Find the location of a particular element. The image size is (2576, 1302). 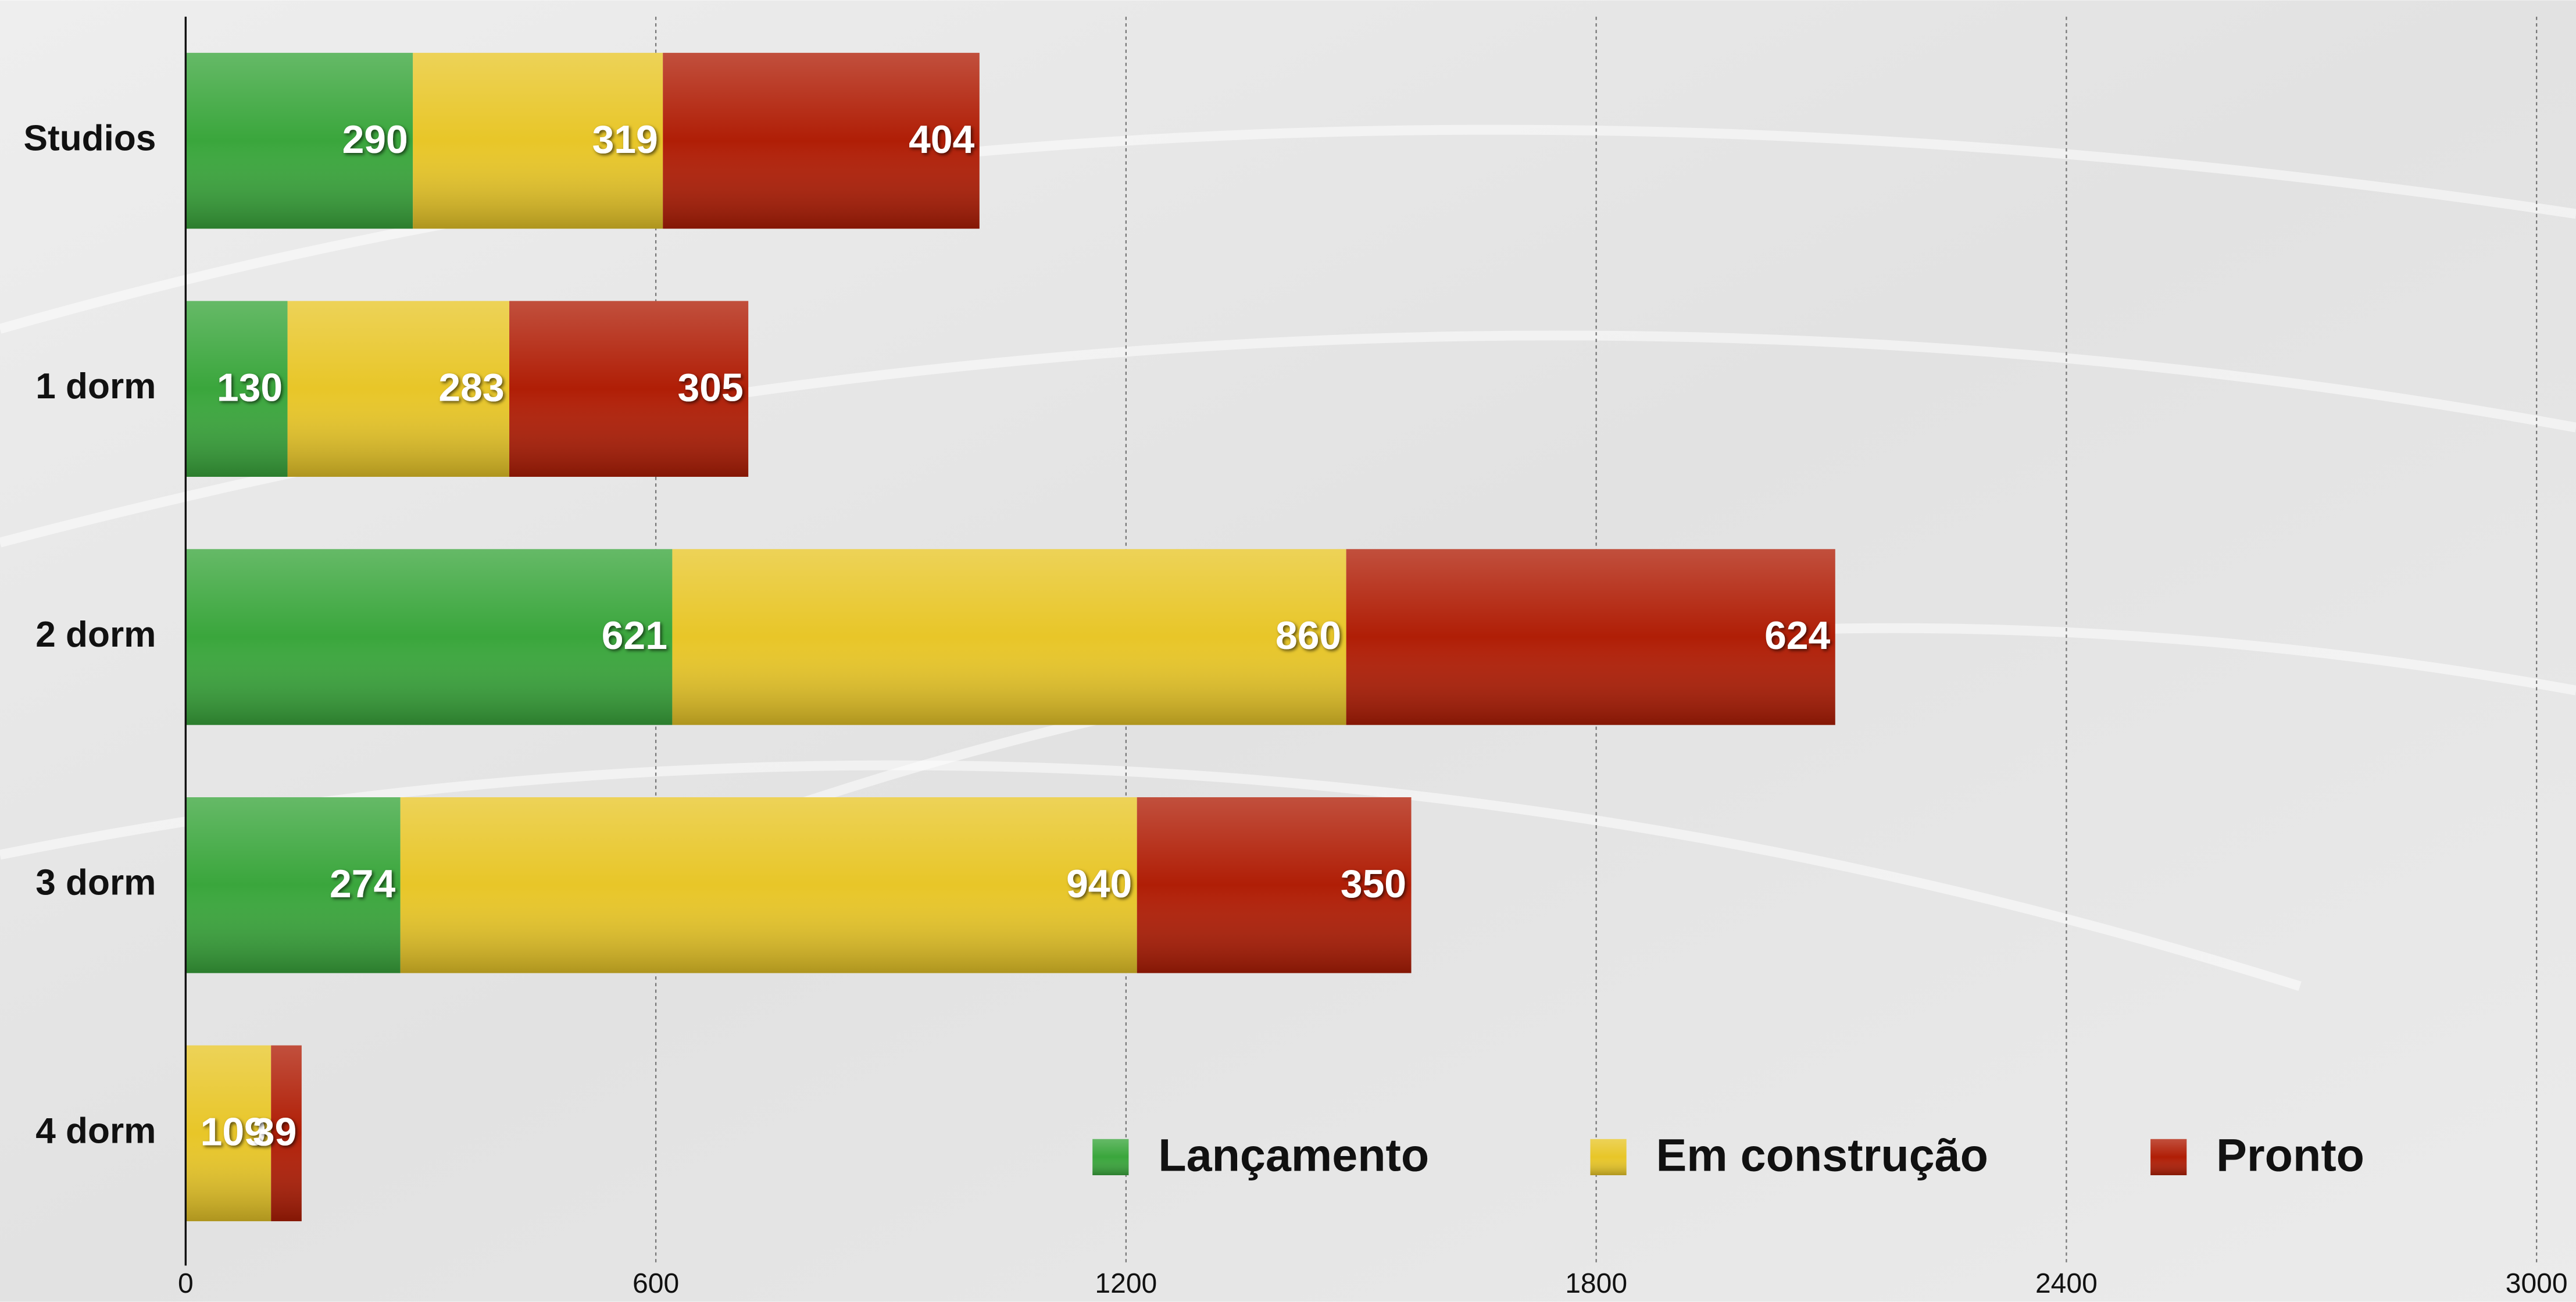

legend-label: Lançamento is located at coordinates (1293, 1155).